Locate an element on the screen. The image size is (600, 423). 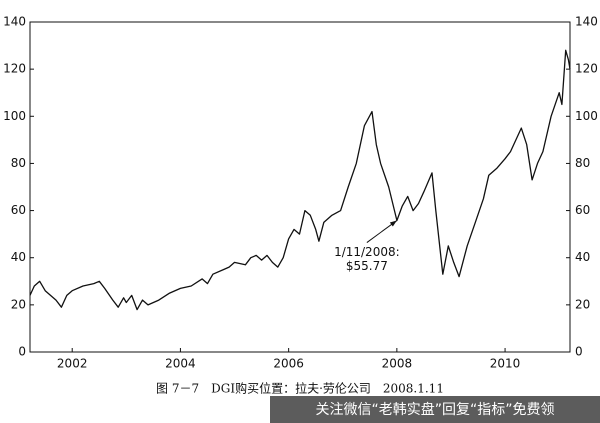
y-tick-label: 100 is located at coordinates (14, 116).